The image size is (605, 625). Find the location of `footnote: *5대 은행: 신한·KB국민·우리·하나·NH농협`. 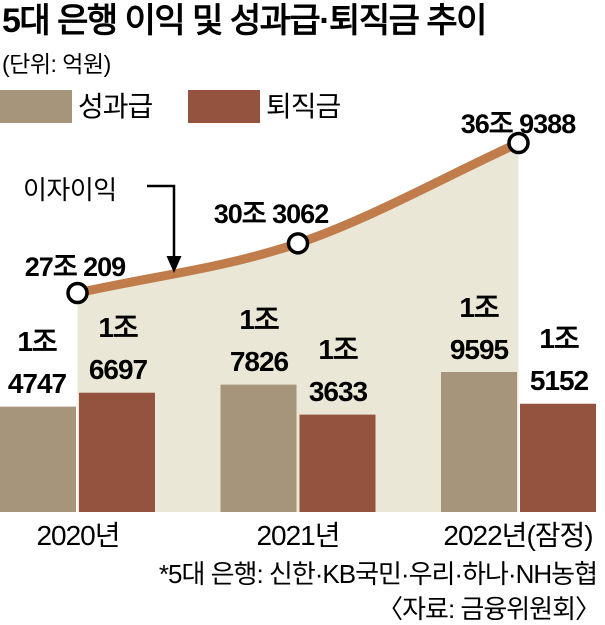

footnote: *5대 은행: 신한·KB국민·우리·하나·NH농협 is located at coordinates (378, 574).